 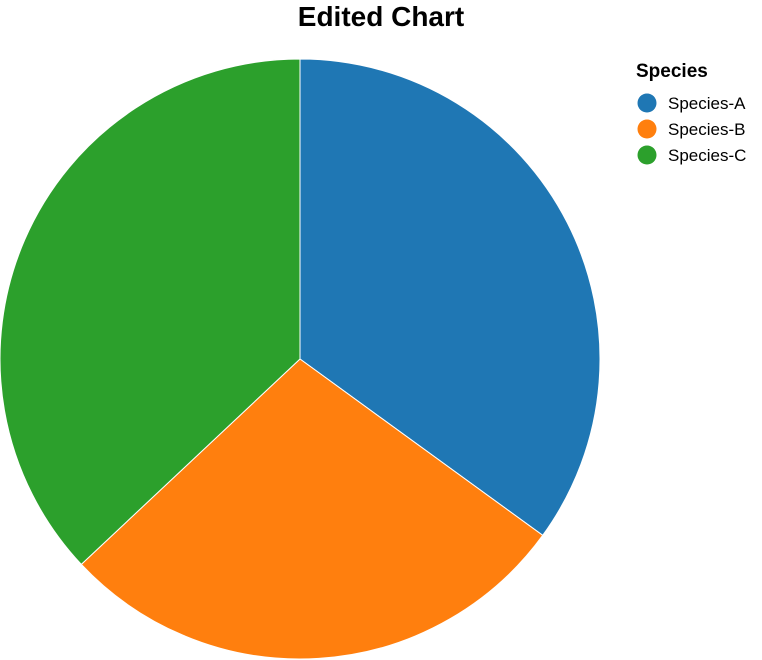 I want to click on legend-label-species-b: Species-B, so click(x=706, y=129).